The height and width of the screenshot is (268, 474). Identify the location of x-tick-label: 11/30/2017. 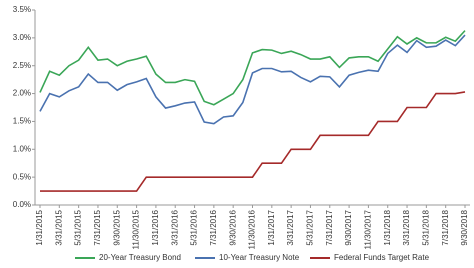
(368, 229).